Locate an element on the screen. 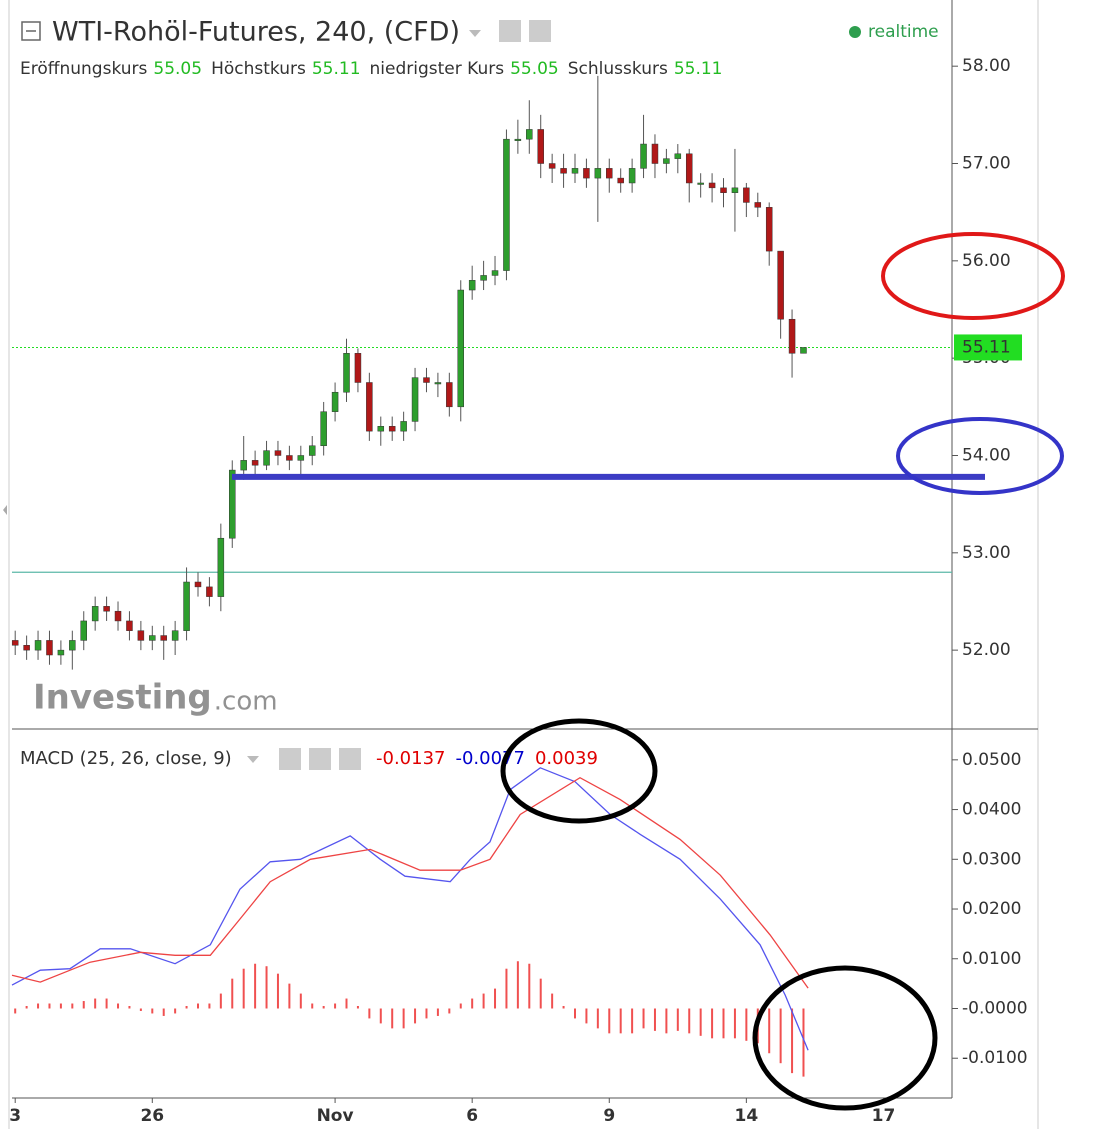 The image size is (1102, 1129). x-tick-label: 6 is located at coordinates (472, 1116).